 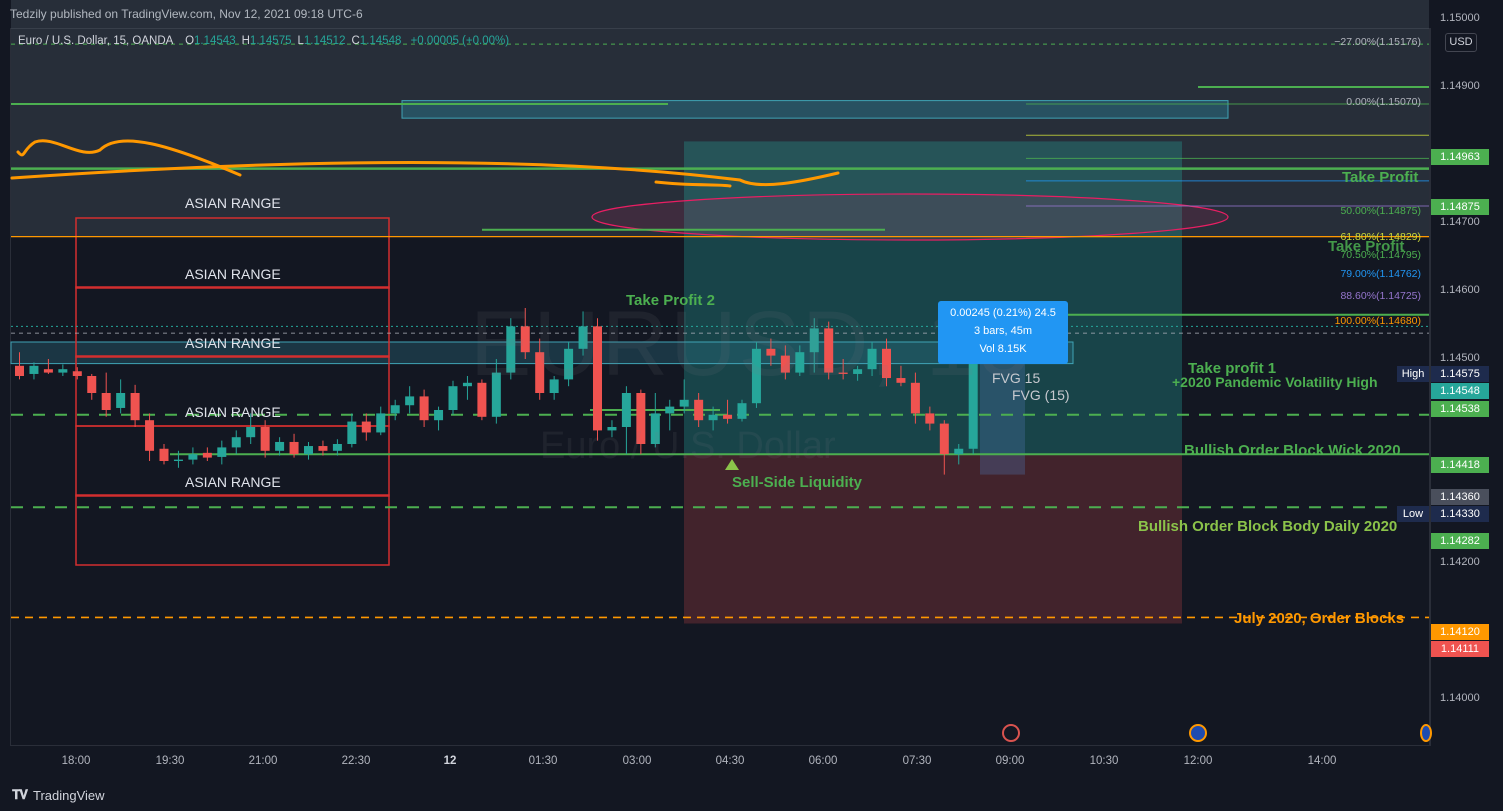 I want to click on time-tick-label: 01:30, so click(x=543, y=761).